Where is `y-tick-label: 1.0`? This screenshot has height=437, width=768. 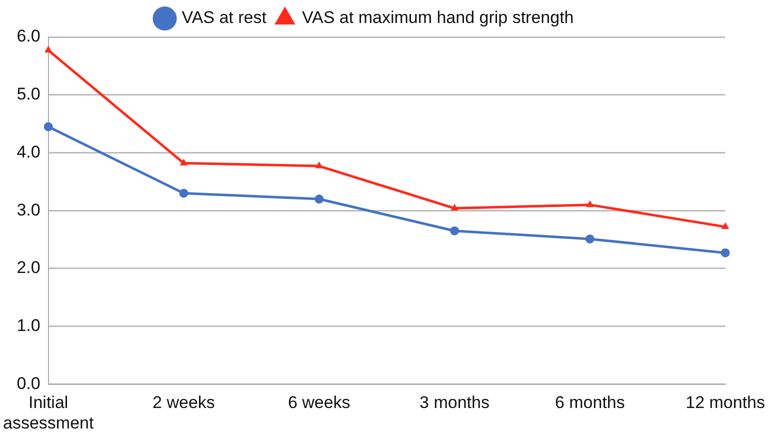
y-tick-label: 1.0 is located at coordinates (28, 326).